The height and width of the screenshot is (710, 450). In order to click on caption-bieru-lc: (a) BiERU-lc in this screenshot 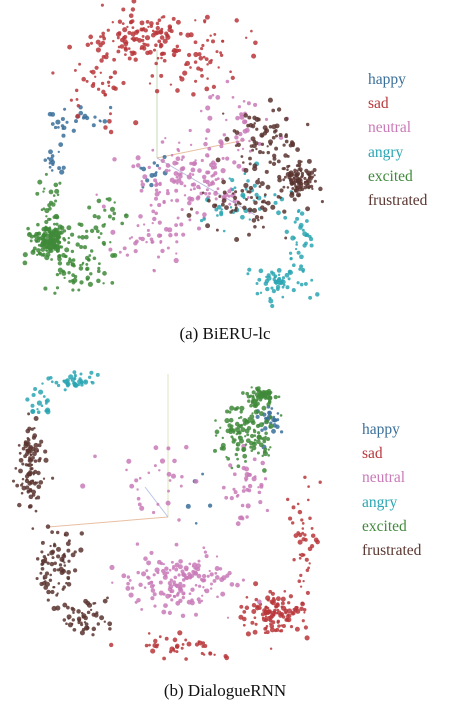, I will do `click(225, 333)`.